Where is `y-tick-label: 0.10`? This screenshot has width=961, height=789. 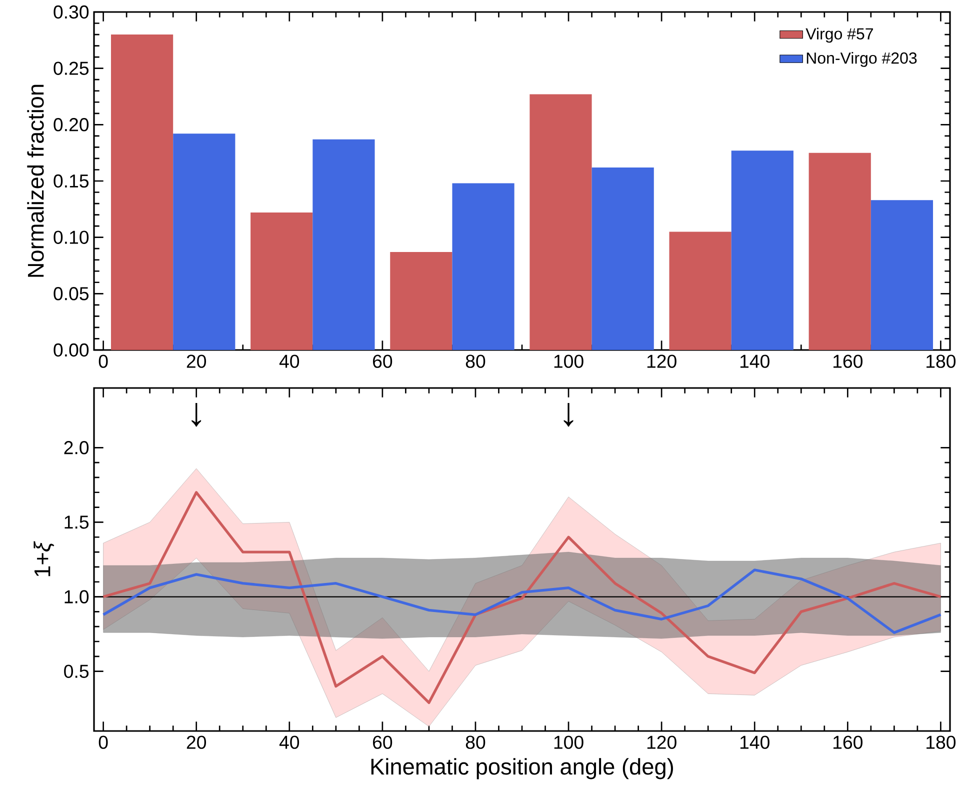 y-tick-label: 0.10 is located at coordinates (71, 237).